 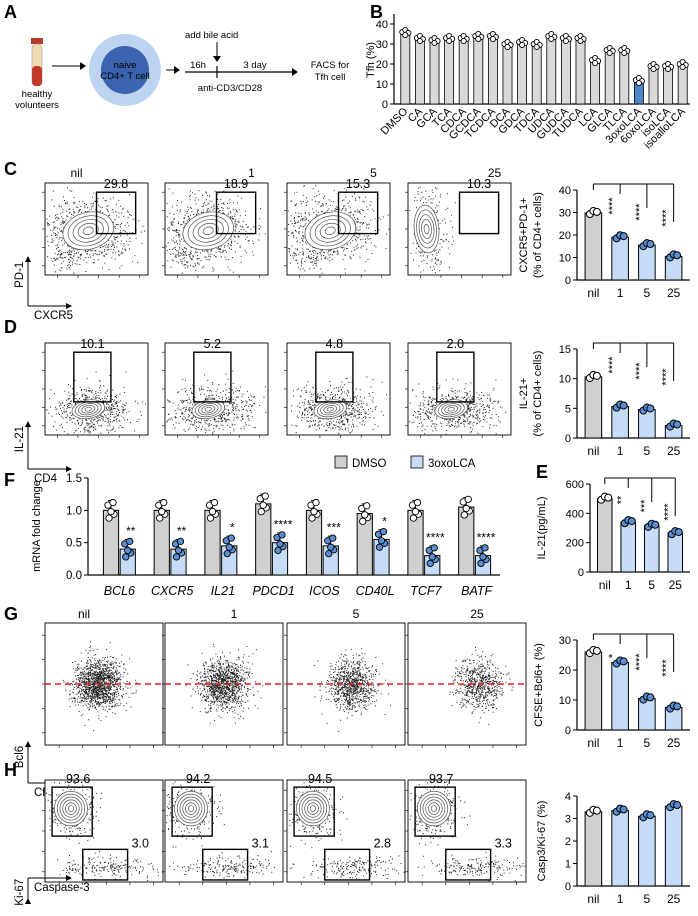 I want to click on panel-h-gate-bottom-value: 3.0, so click(x=140, y=843).